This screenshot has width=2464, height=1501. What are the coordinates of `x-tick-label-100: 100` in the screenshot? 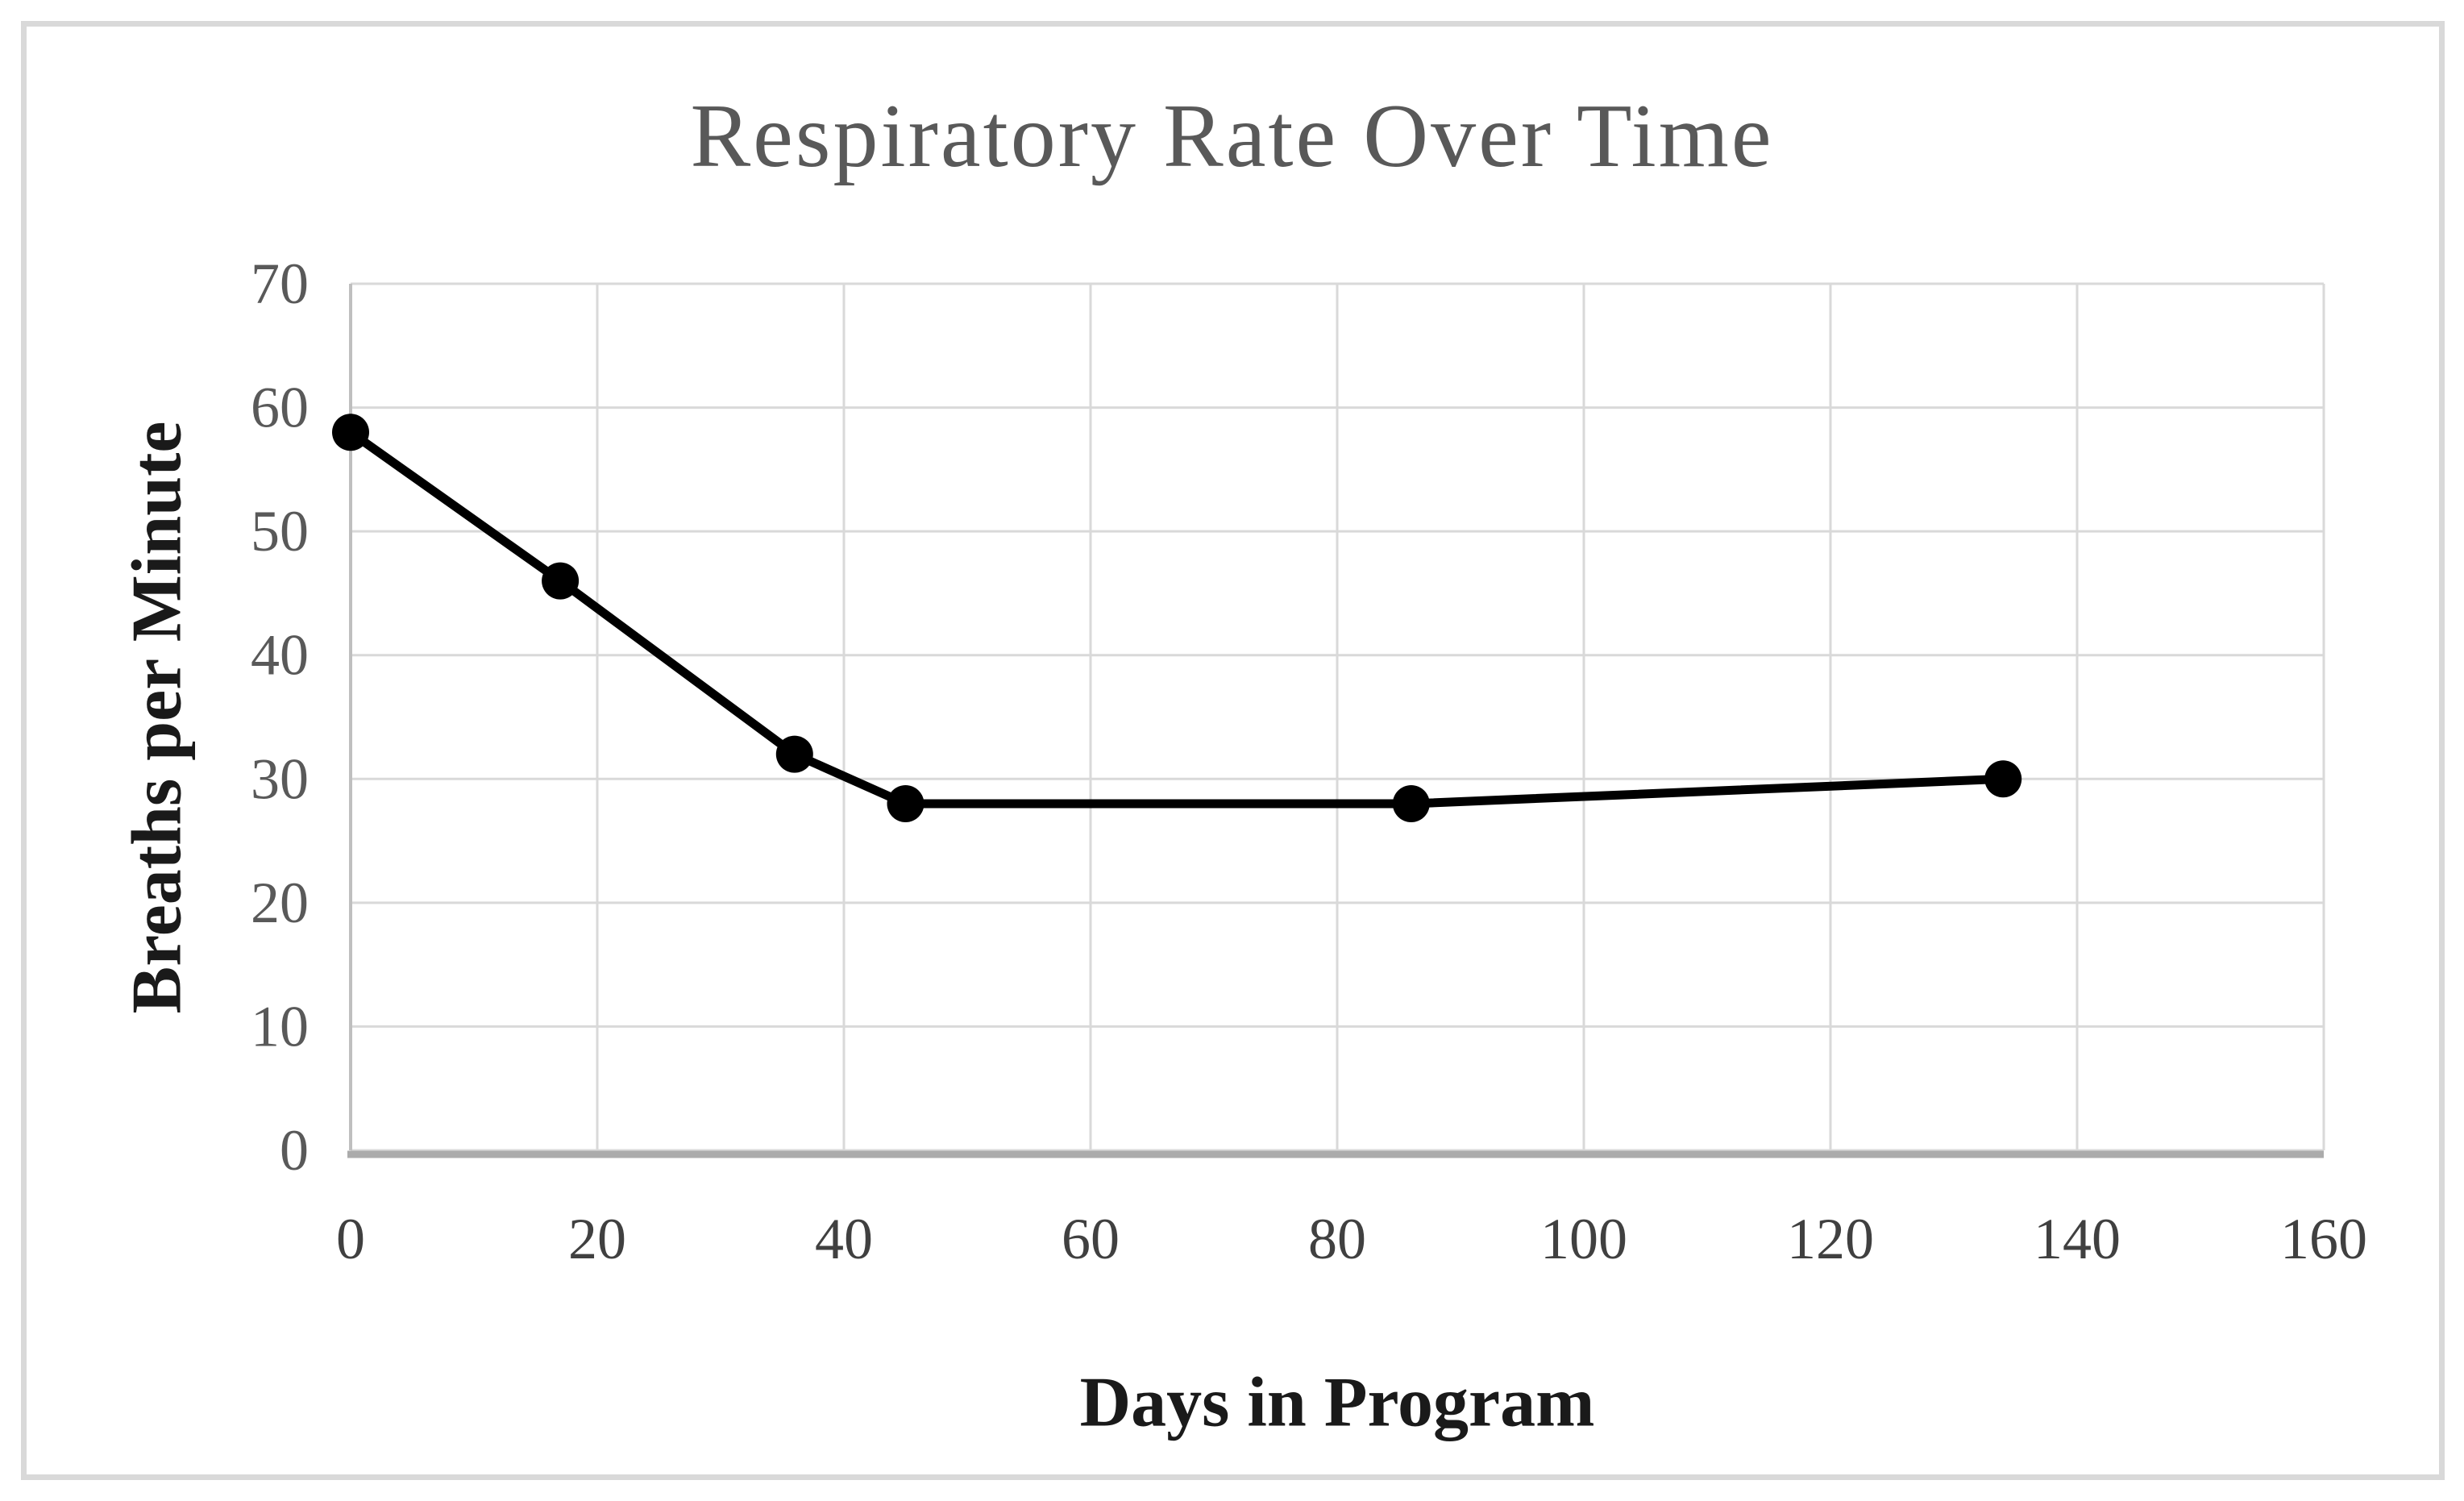 It's located at (1583, 1239).